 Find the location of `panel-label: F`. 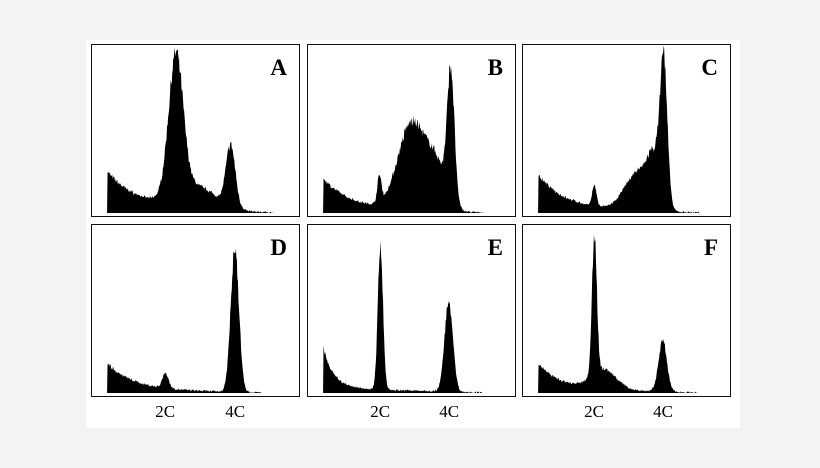

panel-label: F is located at coordinates (710, 247).